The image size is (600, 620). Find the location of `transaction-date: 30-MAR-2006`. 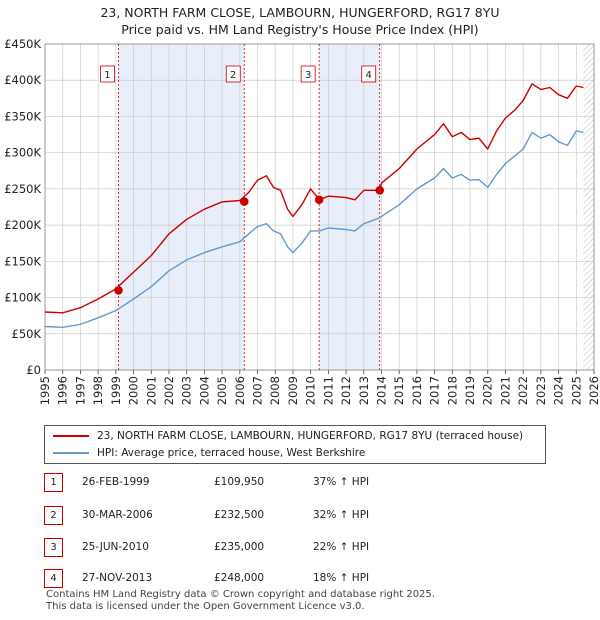

transaction-date: 30-MAR-2006 is located at coordinates (117, 515).